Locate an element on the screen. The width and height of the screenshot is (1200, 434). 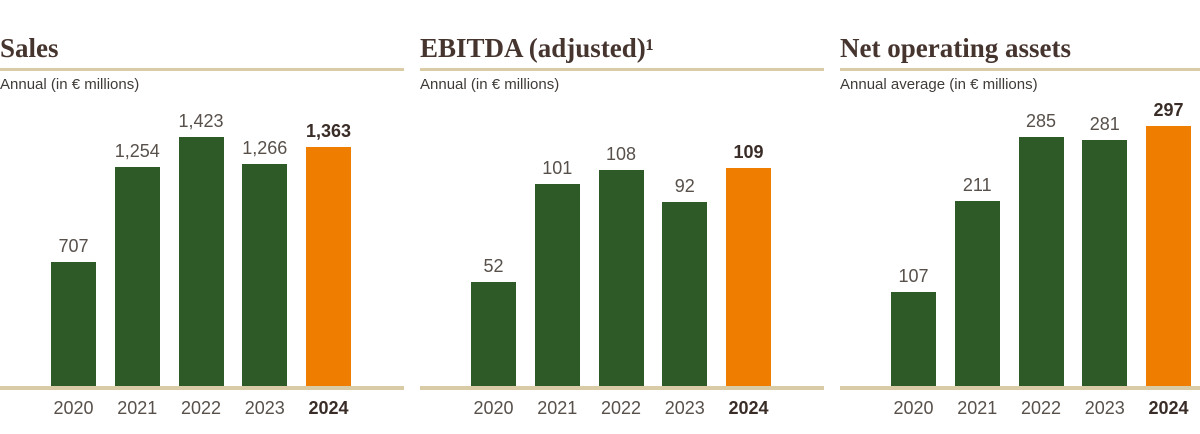
bar-value-label: 92 is located at coordinates (684, 186).